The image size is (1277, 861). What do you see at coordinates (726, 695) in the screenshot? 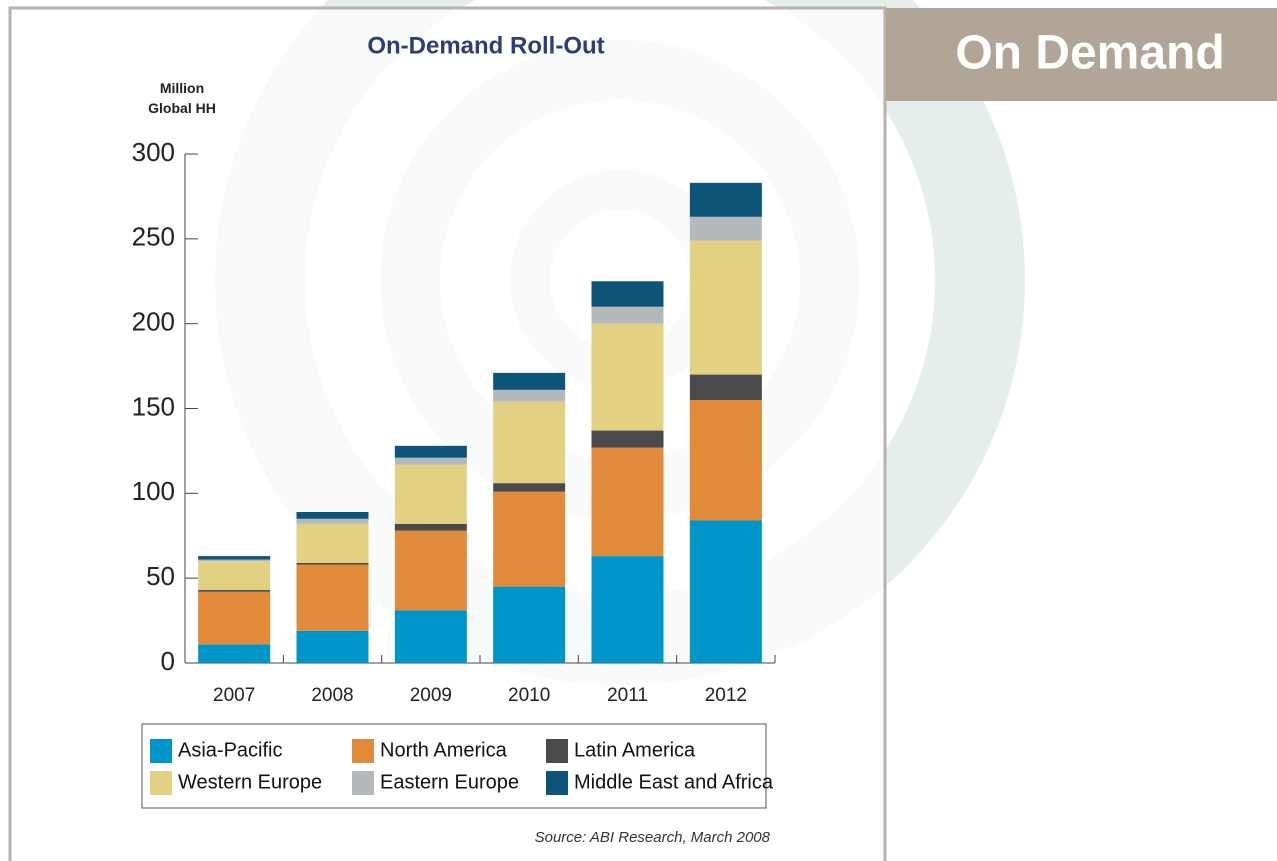
I see `x-tick-label: 2012` at bounding box center [726, 695].